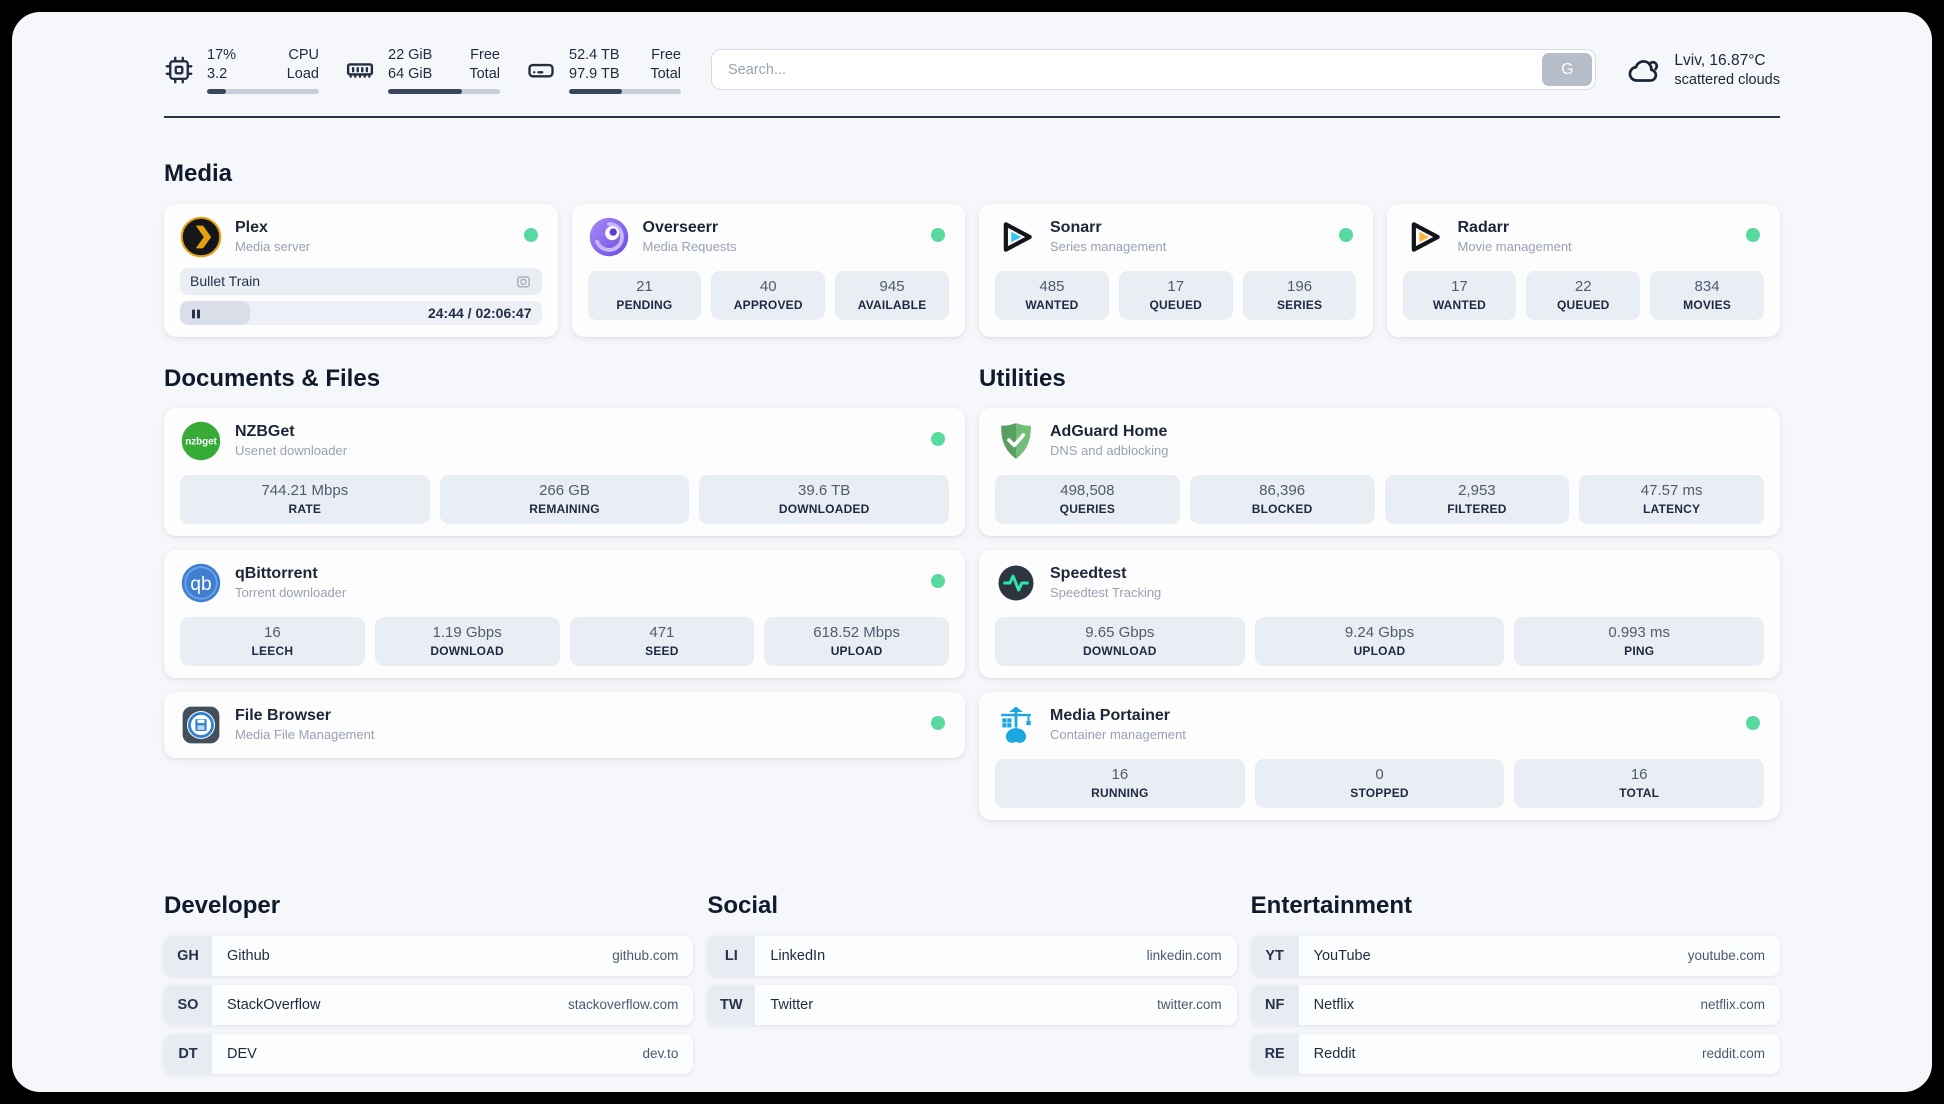 Image resolution: width=1944 pixels, height=1104 pixels. I want to click on storage-progress, so click(625, 91).